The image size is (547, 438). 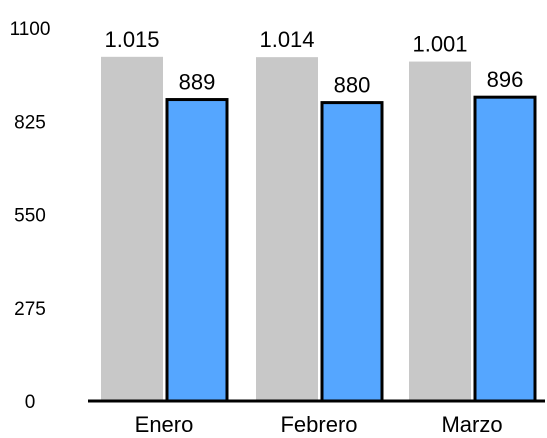 What do you see at coordinates (30, 29) in the screenshot?
I see `y-tick-label: 1100` at bounding box center [30, 29].